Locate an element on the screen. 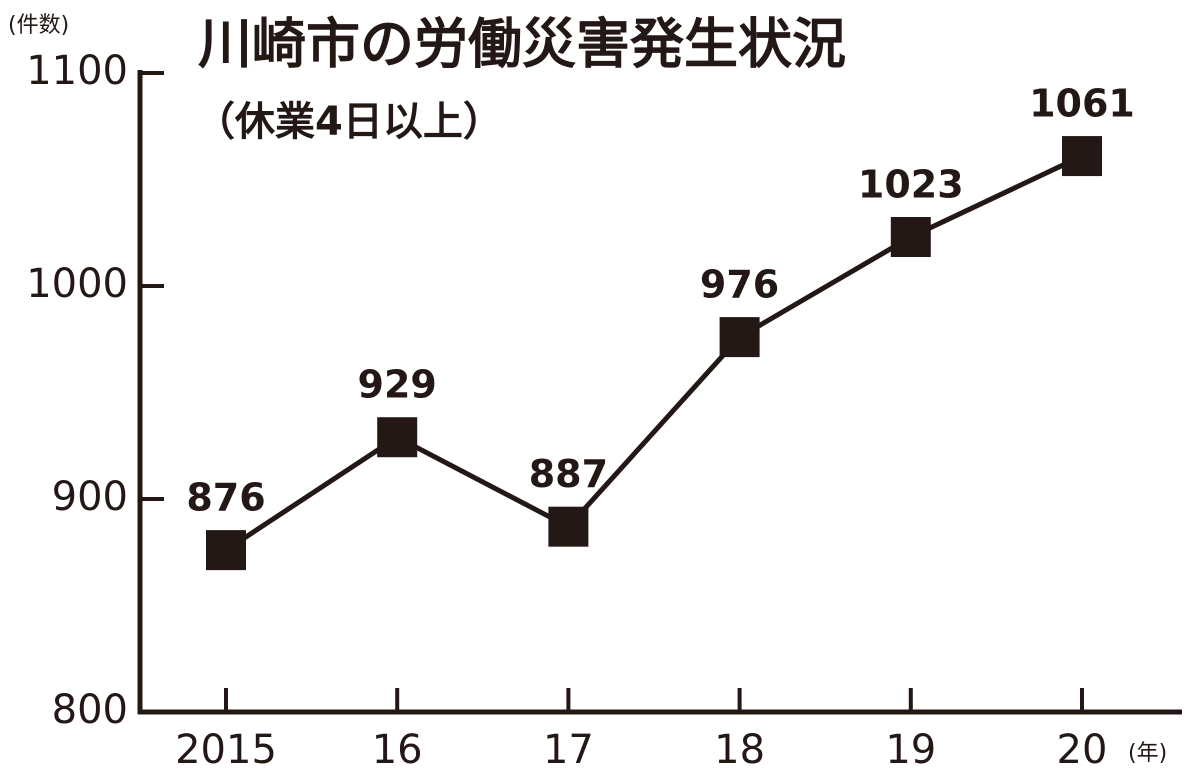 The height and width of the screenshot is (782, 1200). data-label: 929 is located at coordinates (397, 385).